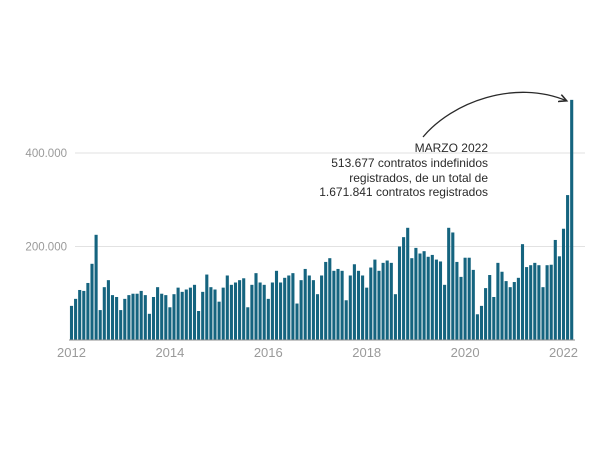 The width and height of the screenshot is (600, 450). What do you see at coordinates (366, 352) in the screenshot?
I see `x-axis-tick-label: 2018` at bounding box center [366, 352].